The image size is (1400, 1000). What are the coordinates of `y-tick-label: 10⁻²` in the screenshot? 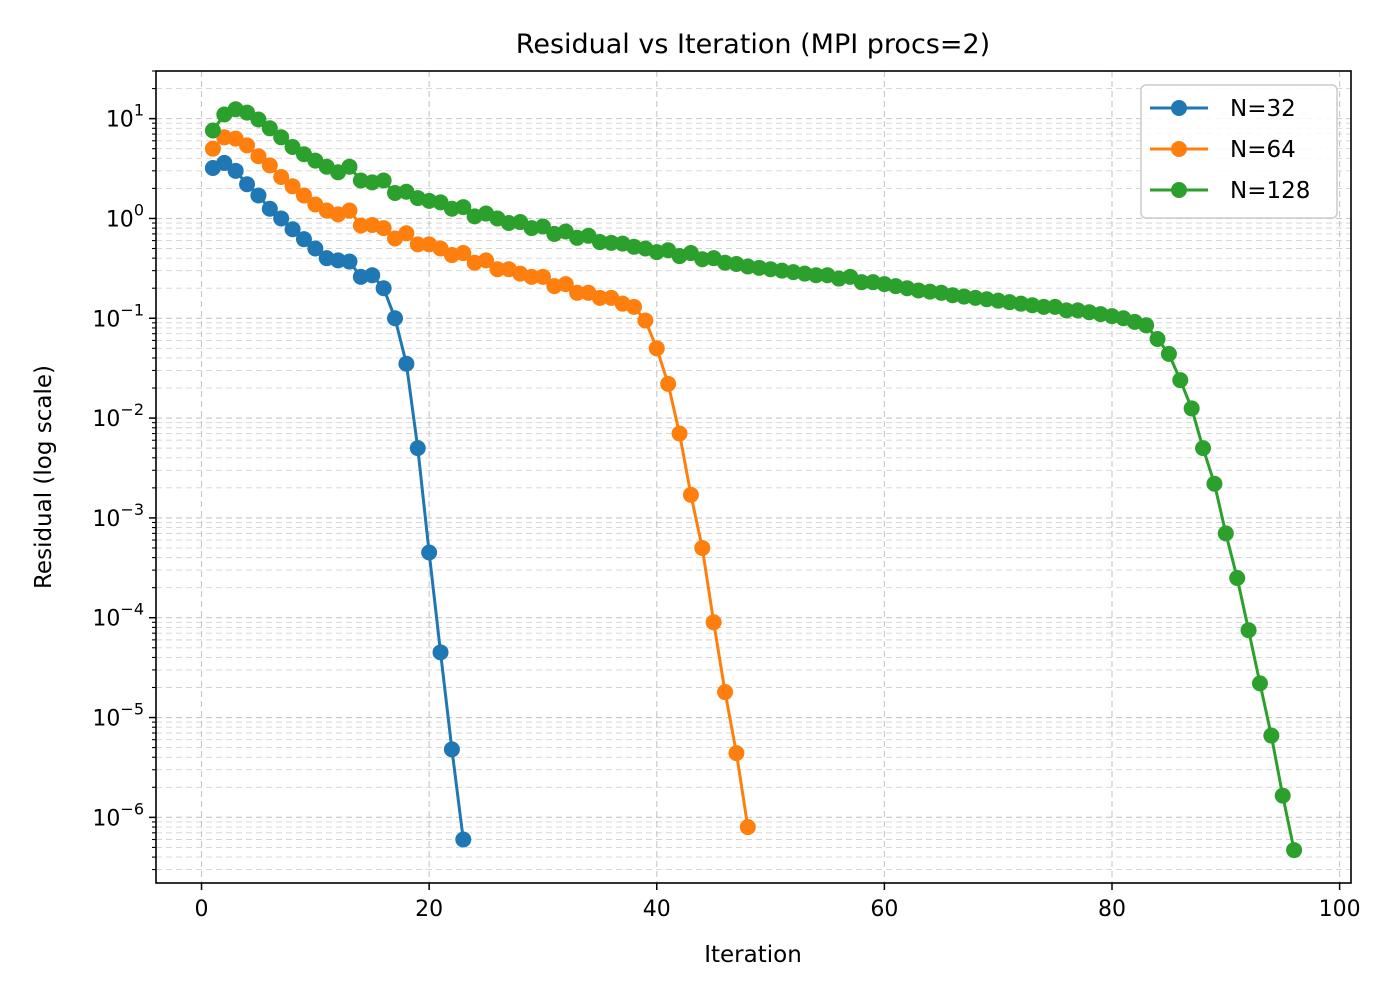 It's located at (118, 416).